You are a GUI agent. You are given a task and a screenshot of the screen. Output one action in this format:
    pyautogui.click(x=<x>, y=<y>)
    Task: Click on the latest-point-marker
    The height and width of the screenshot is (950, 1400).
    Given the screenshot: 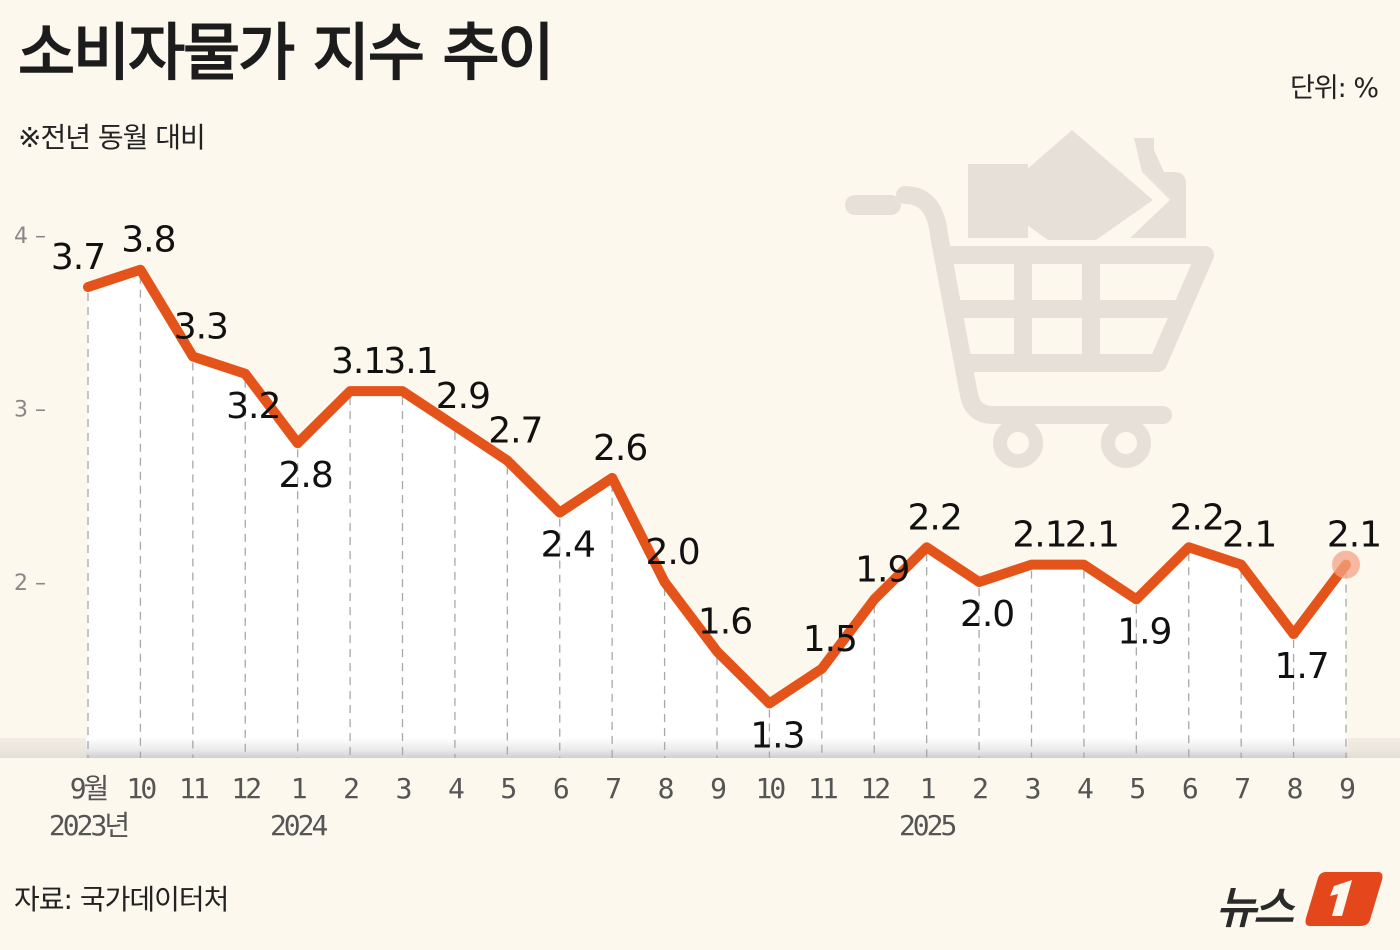 What is the action you would take?
    pyautogui.click(x=1346, y=564)
    